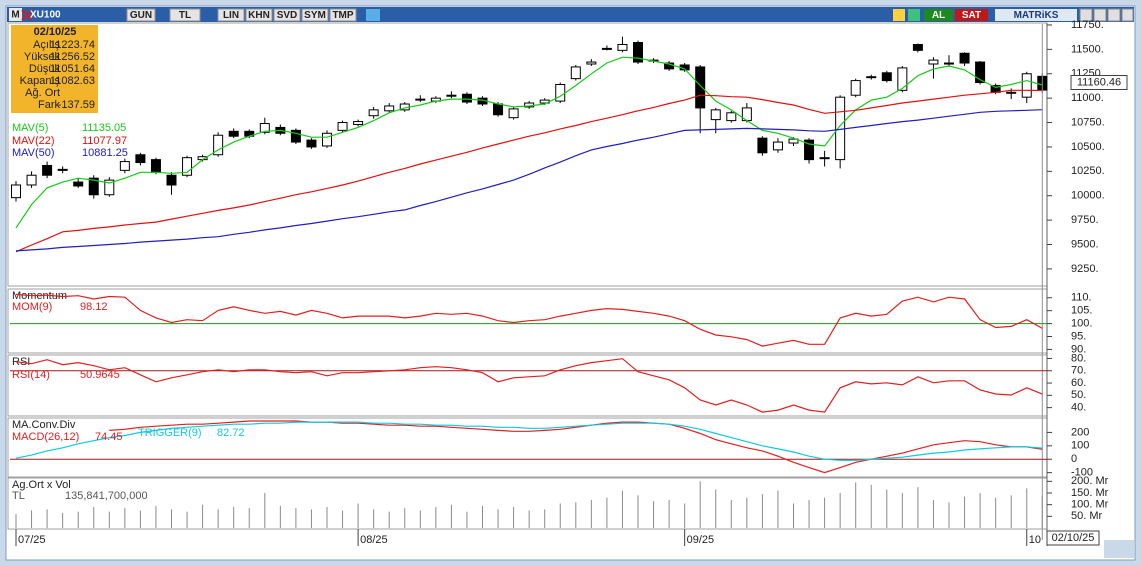 Image resolution: width=1141 pixels, height=565 pixels. I want to click on info-label: Fark, so click(49, 105).